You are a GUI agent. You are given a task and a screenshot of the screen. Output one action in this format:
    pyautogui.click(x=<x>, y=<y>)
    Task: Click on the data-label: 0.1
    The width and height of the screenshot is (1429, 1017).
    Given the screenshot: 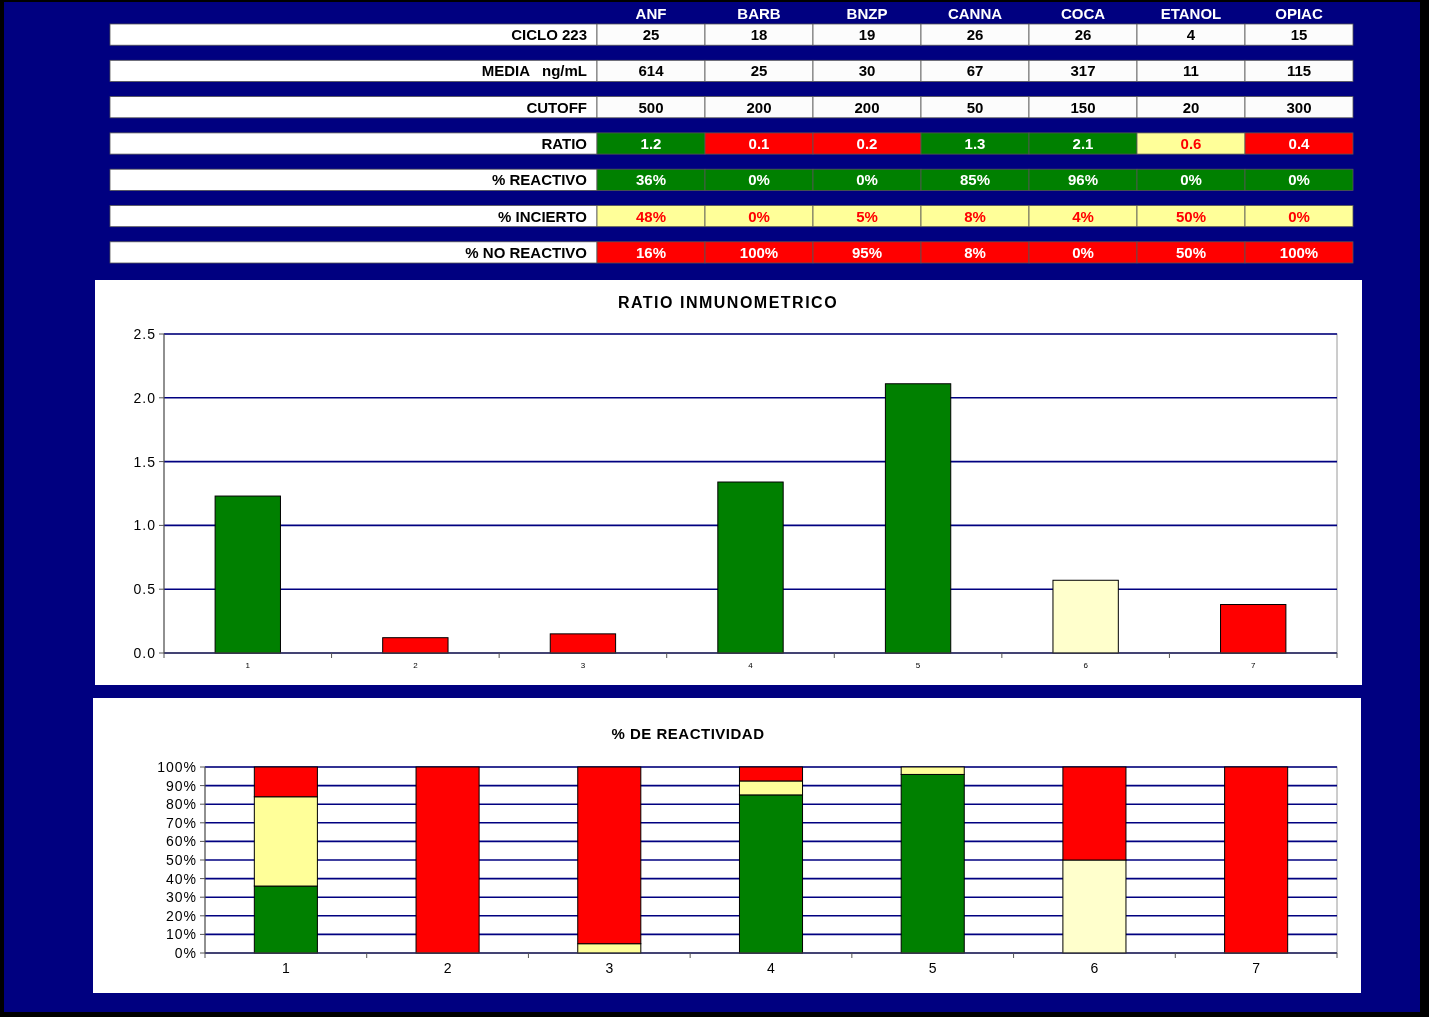 What is the action you would take?
    pyautogui.click(x=759, y=143)
    